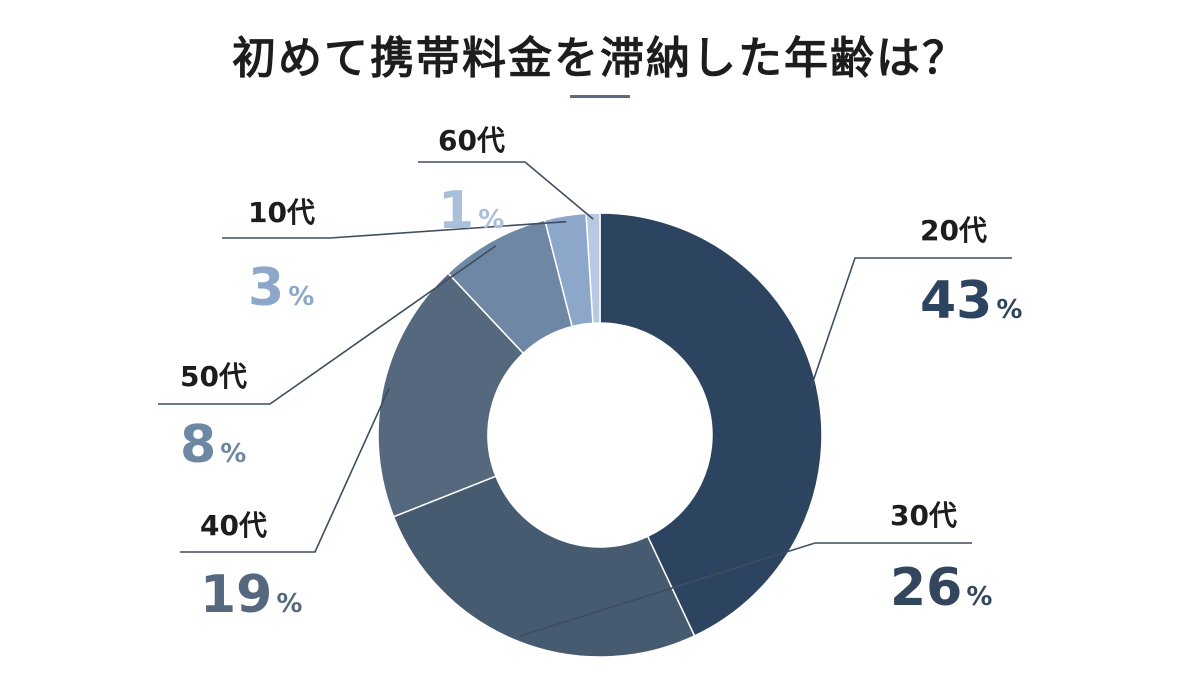 The height and width of the screenshot is (675, 1200). Describe the element at coordinates (213, 445) in the screenshot. I see `percent-label-3: 8%` at that location.